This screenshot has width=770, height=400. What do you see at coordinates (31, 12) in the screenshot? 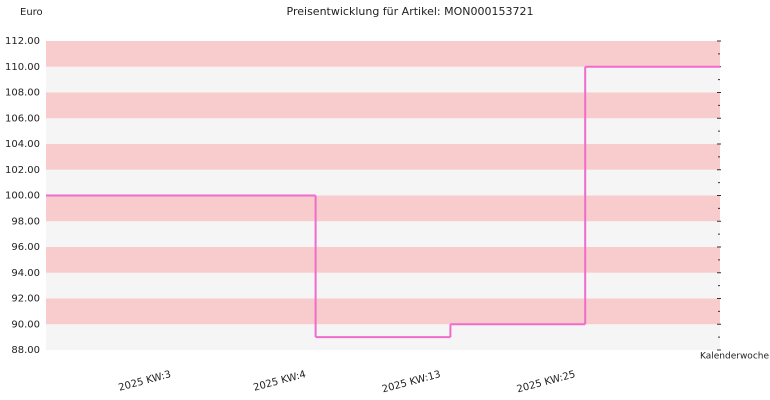
I see `y-axis-label: Euro` at bounding box center [31, 12].